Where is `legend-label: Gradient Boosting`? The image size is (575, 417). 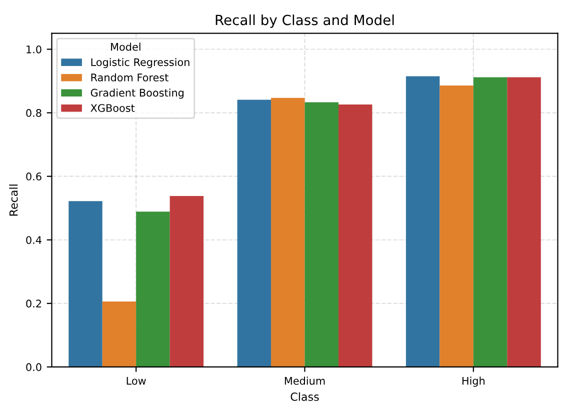
legend-label: Gradient Boosting is located at coordinates (137, 93).